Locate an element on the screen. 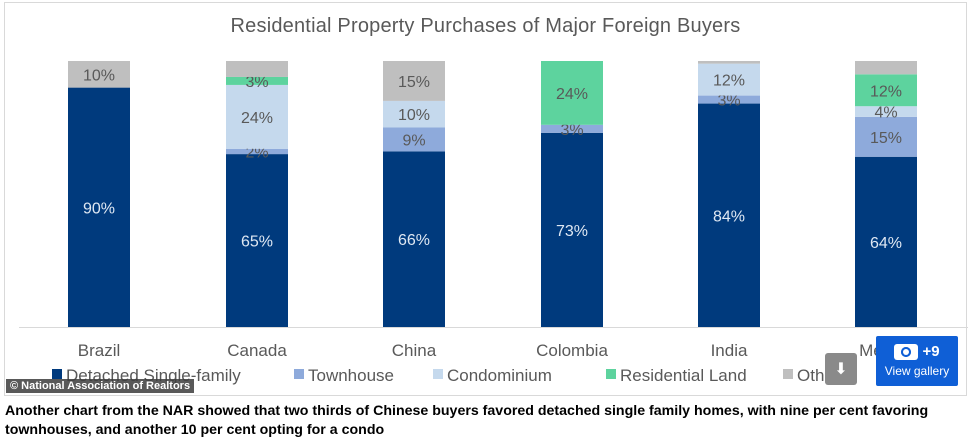  bar-canada-detached-single-family is located at coordinates (257, 240).